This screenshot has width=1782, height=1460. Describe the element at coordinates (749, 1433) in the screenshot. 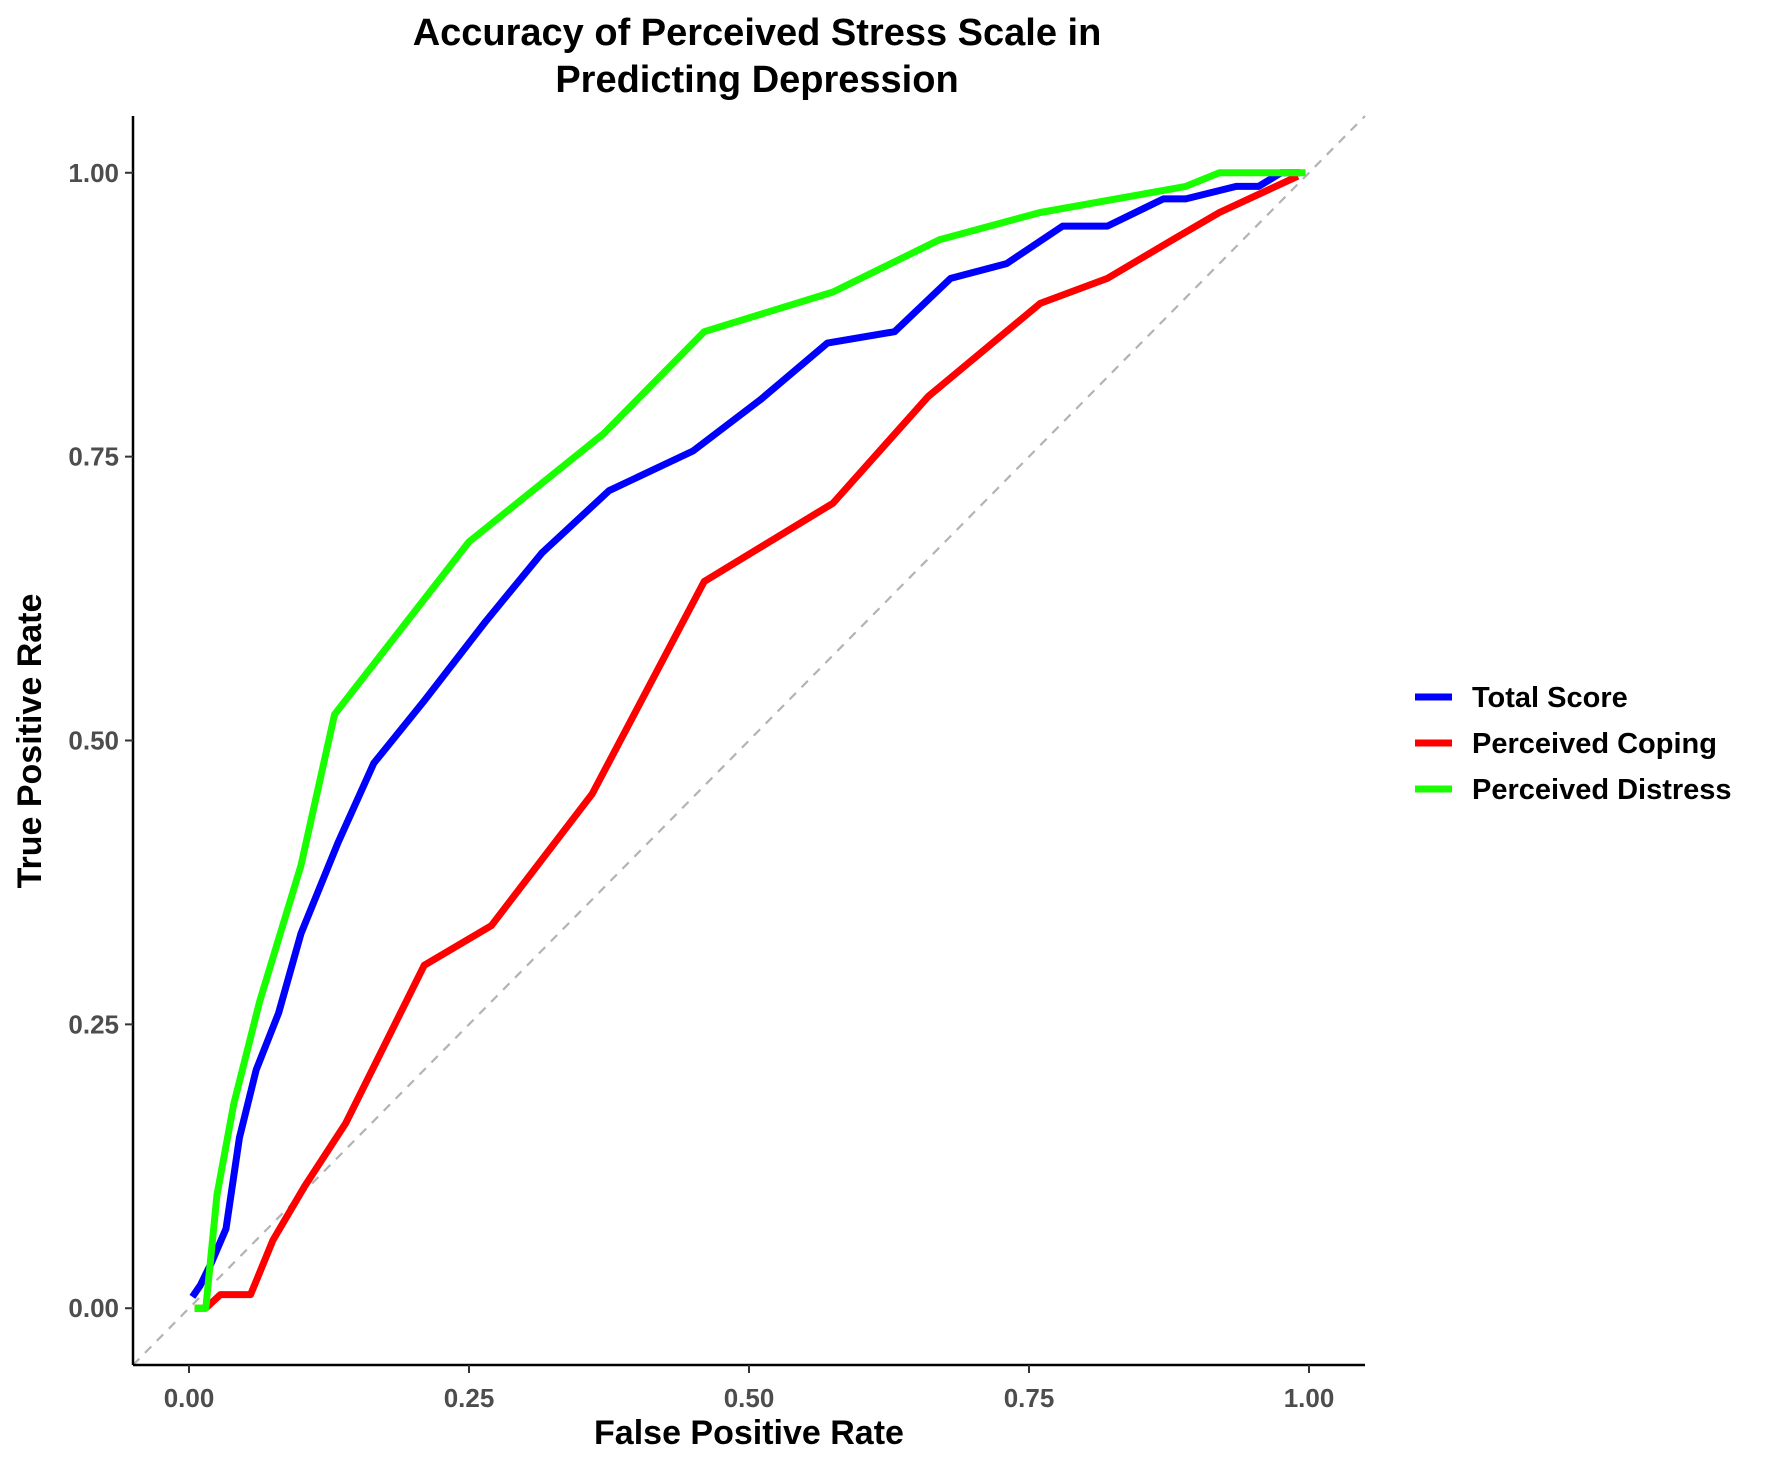

I see `x-axis-title: False Positive Rate` at that location.